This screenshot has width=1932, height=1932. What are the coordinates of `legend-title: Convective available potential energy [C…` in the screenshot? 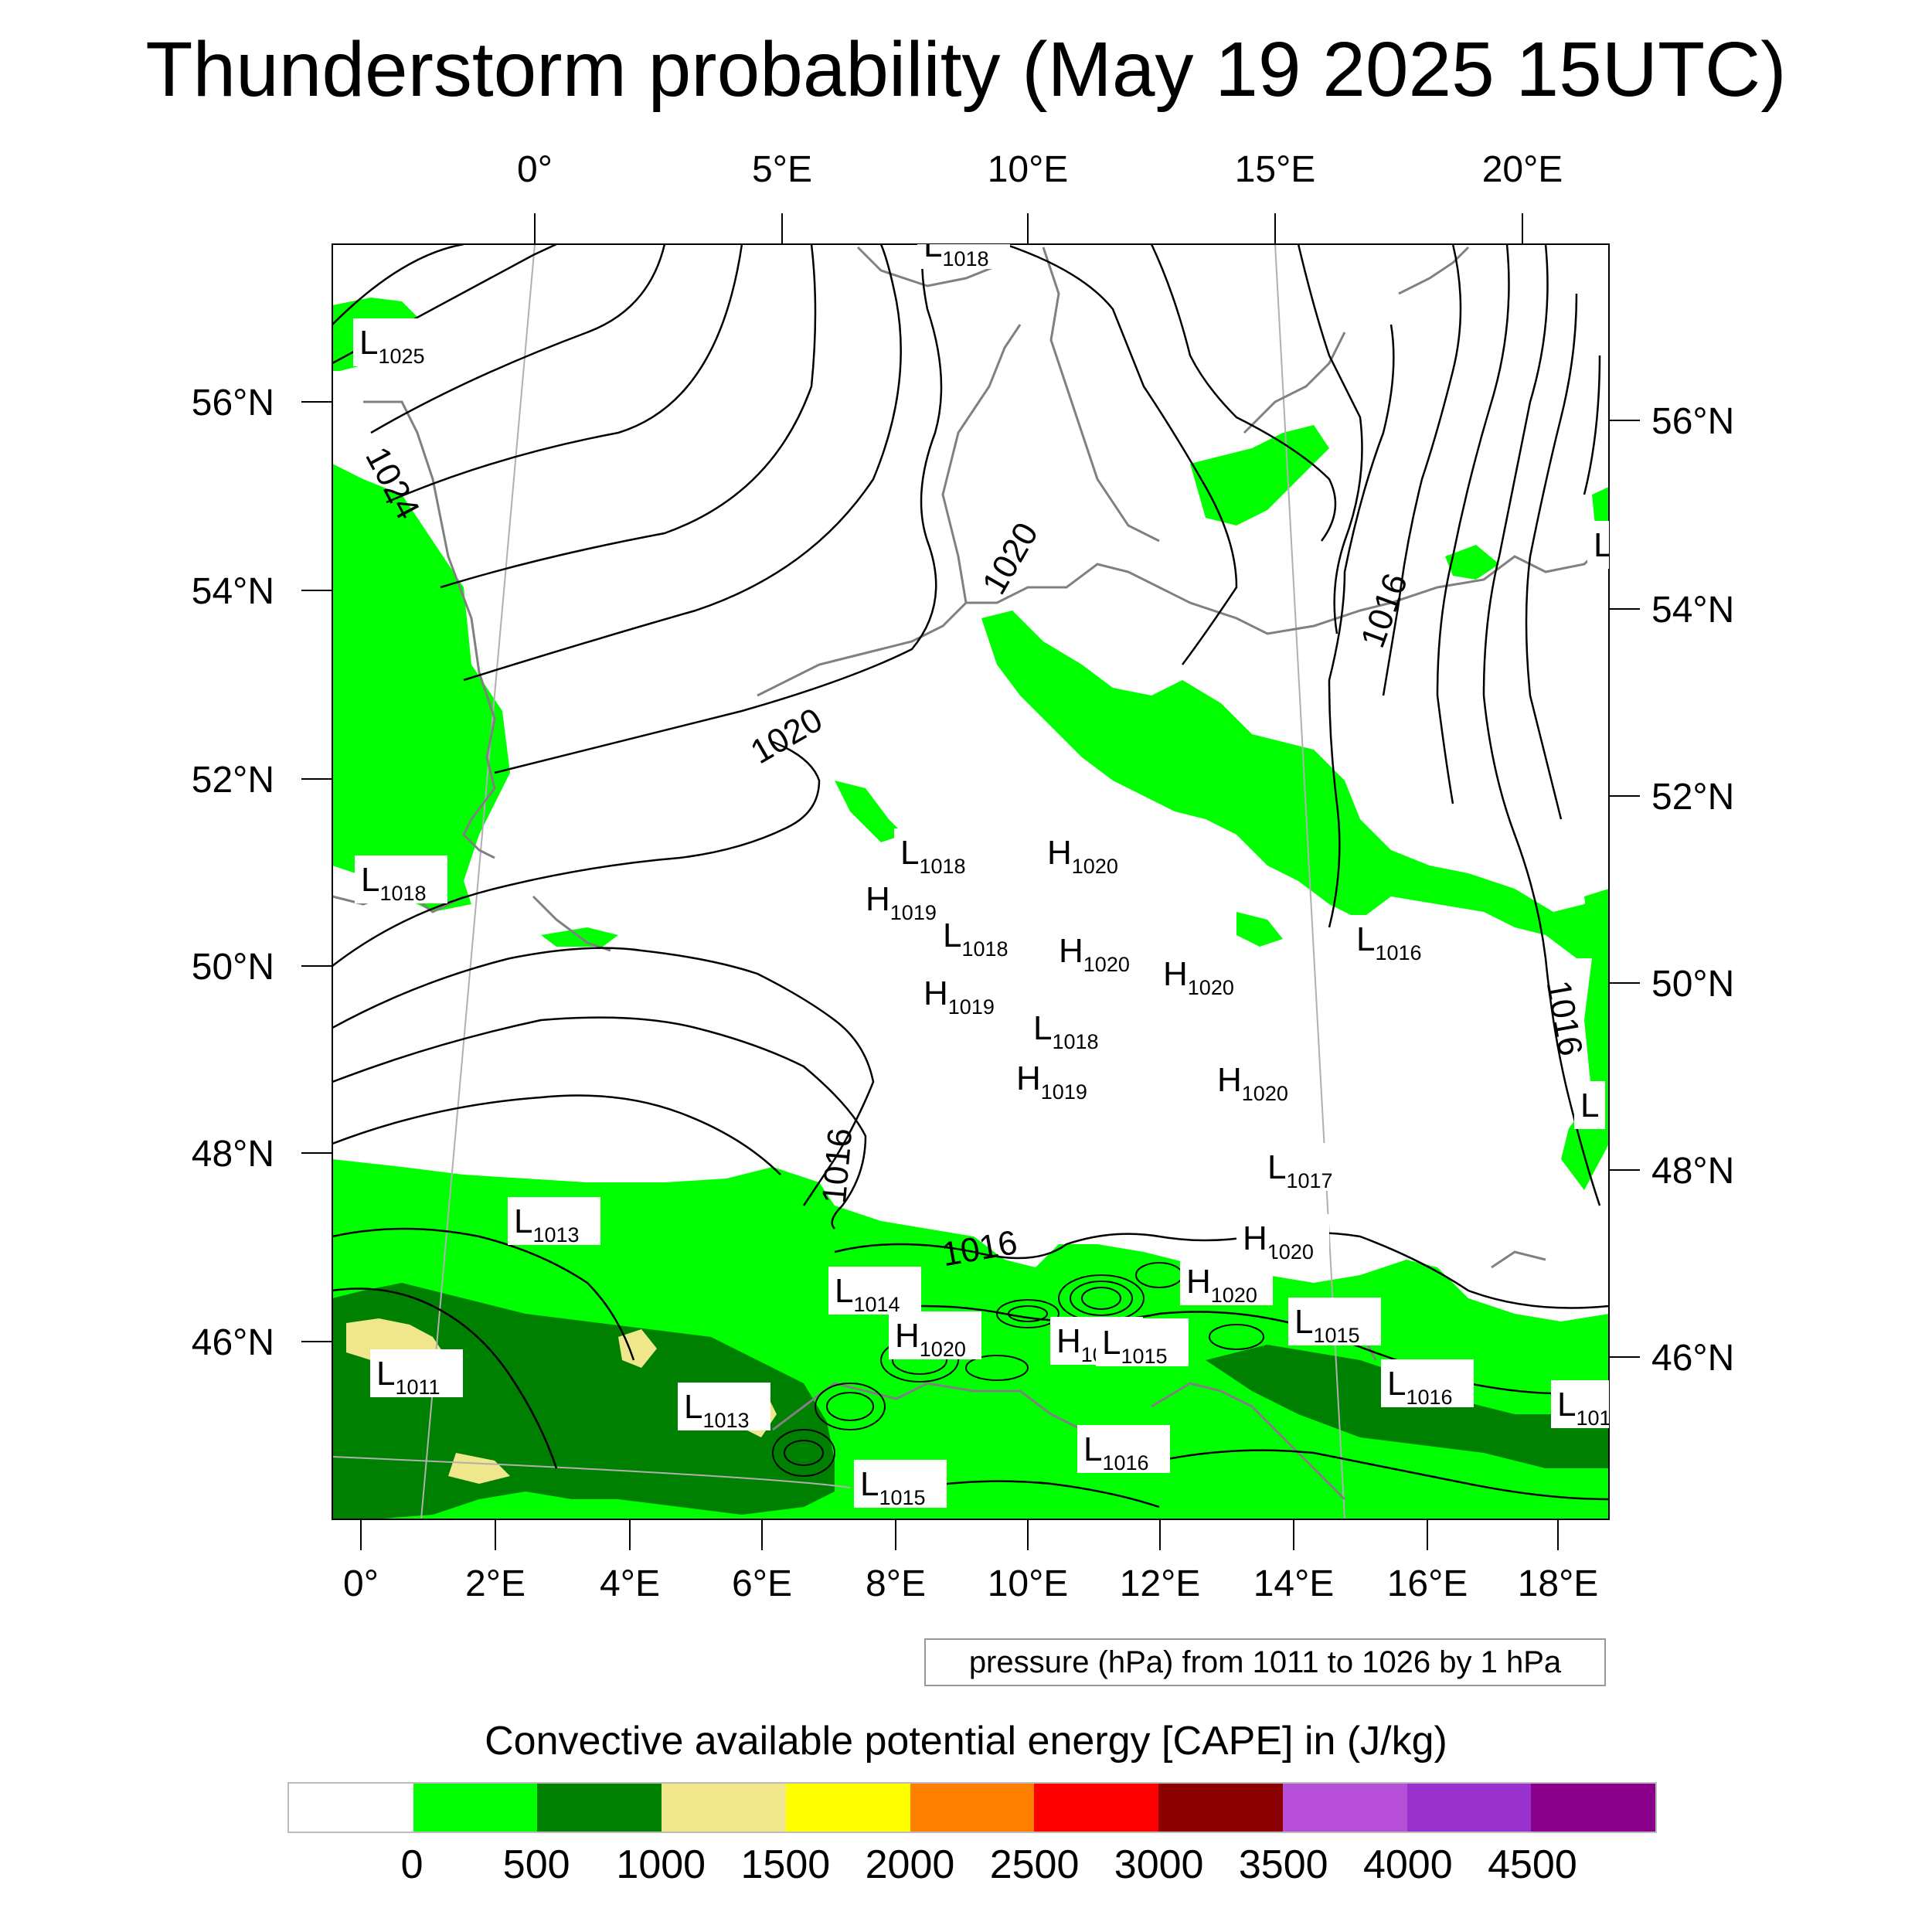 It's located at (966, 1742).